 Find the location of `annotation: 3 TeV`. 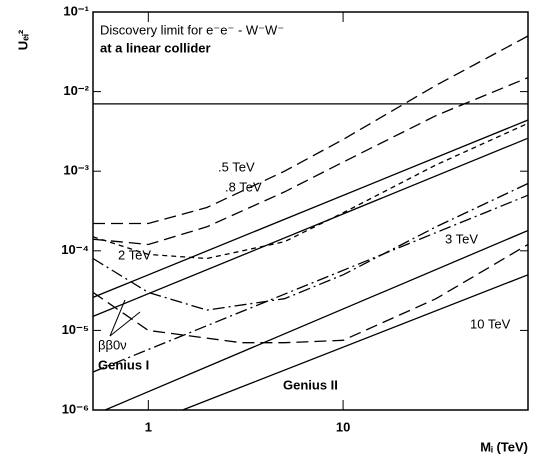

annotation: 3 TeV is located at coordinates (461, 238).